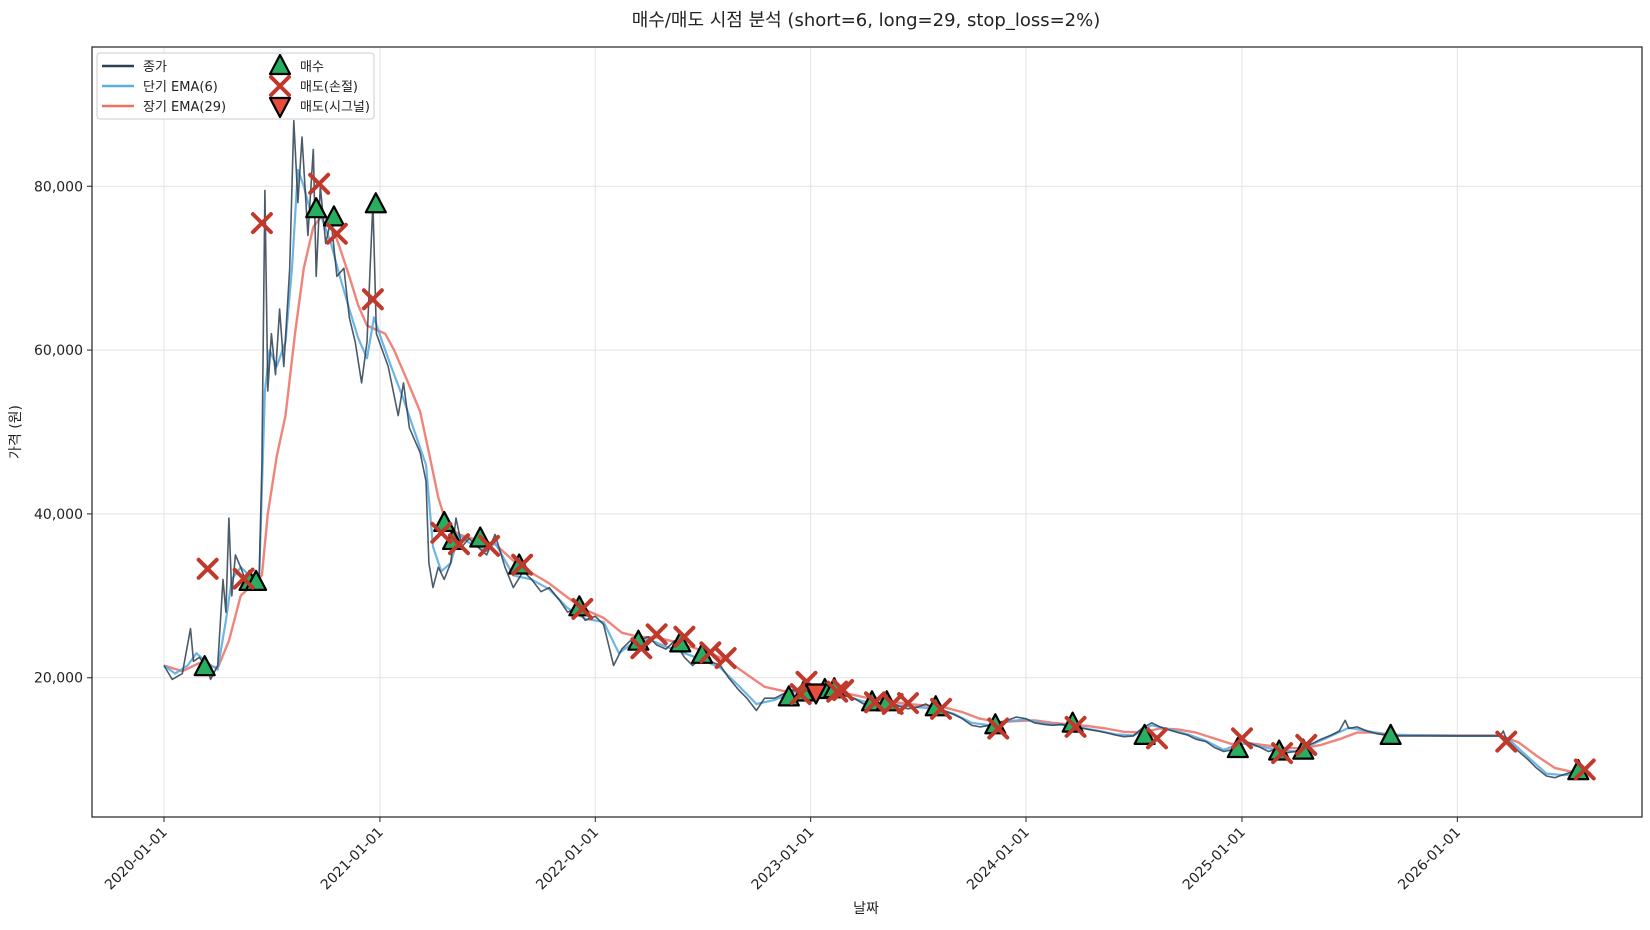 This screenshot has height=930, width=1650. Describe the element at coordinates (155, 67) in the screenshot. I see `legend-label: 종가` at that location.